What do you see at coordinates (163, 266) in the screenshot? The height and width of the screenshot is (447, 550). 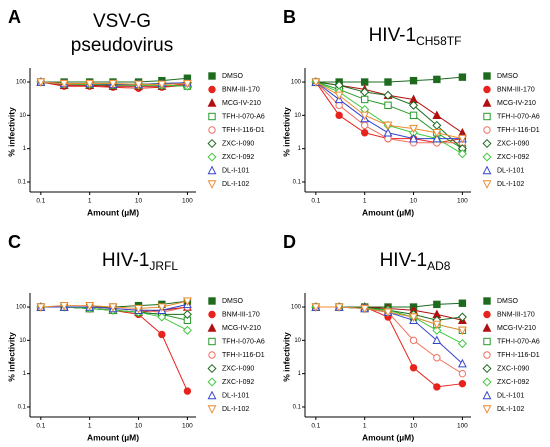 I see `title-subscript: JRFL` at bounding box center [163, 266].